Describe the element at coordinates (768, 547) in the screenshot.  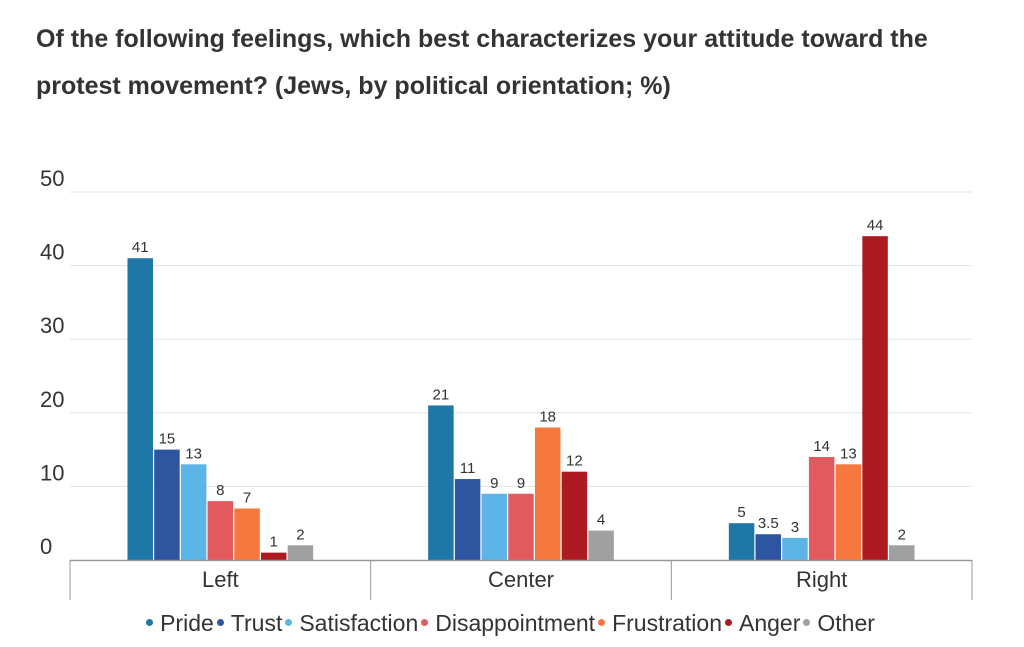
I see `bar-trust-right` at that location.